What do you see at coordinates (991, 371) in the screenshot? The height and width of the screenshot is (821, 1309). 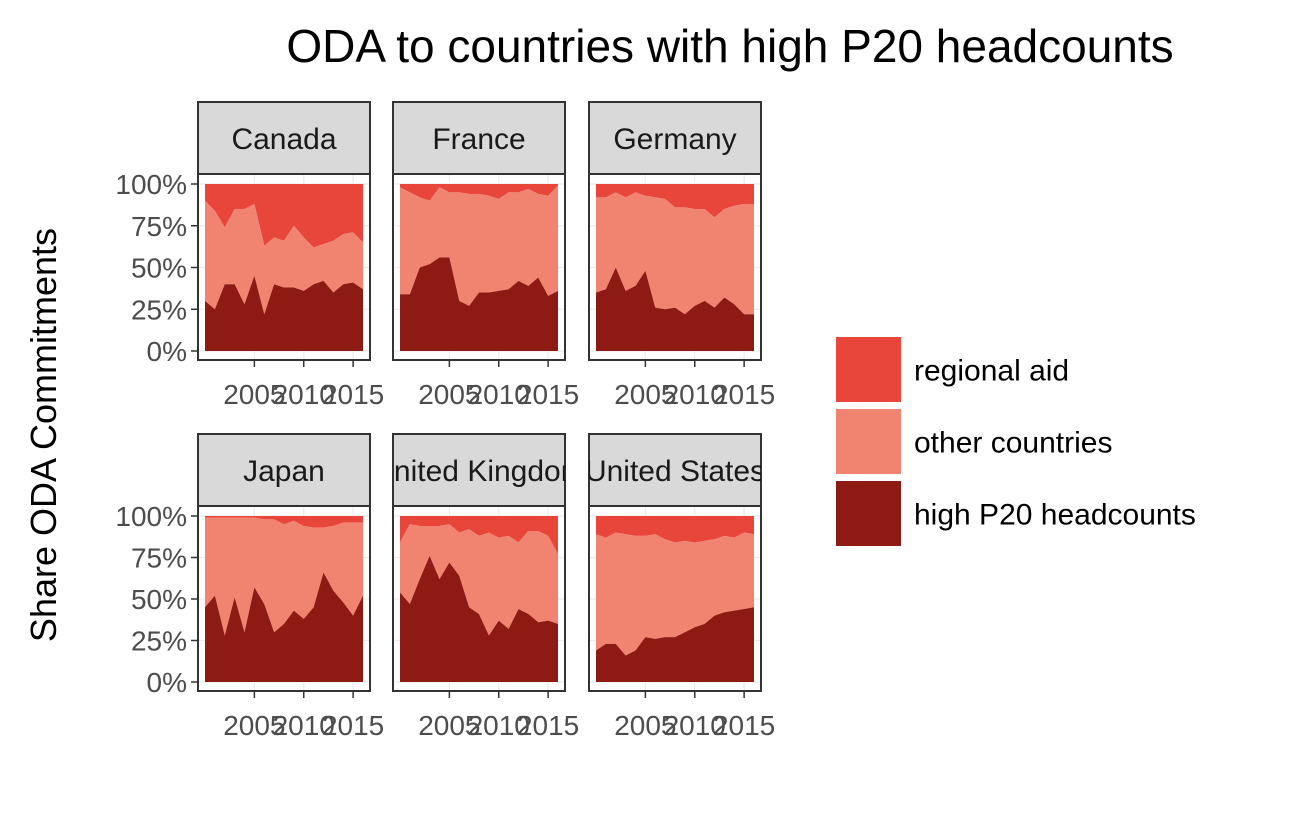 I see `legend-label: regional aid` at bounding box center [991, 371].